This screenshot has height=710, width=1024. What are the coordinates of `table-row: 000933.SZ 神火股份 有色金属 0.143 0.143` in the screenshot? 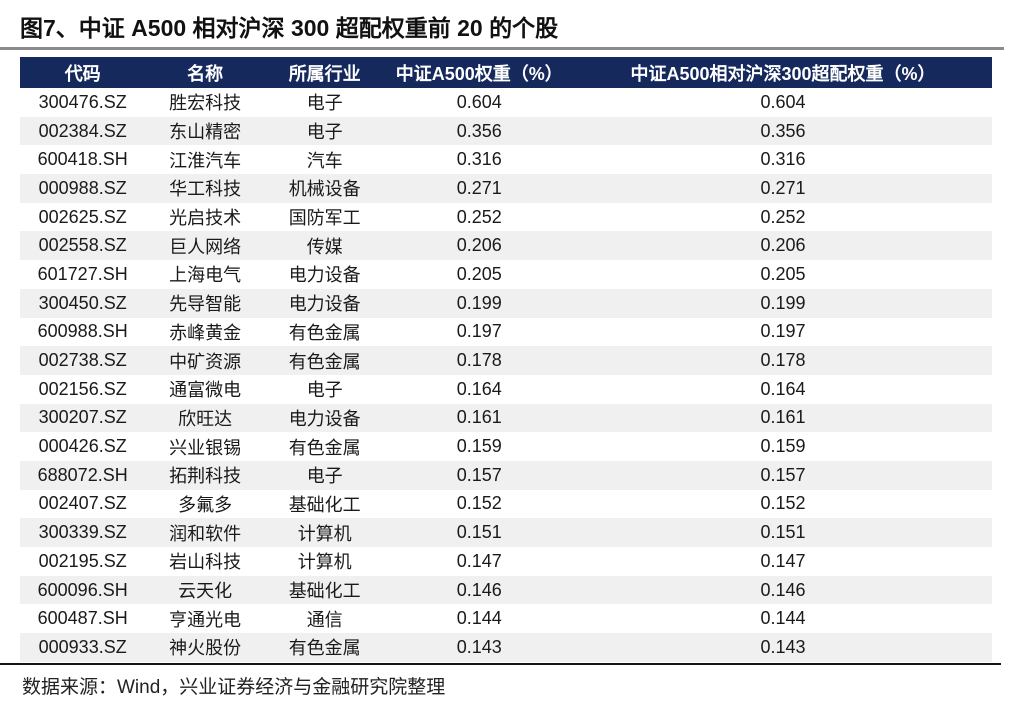 It's located at (506, 647).